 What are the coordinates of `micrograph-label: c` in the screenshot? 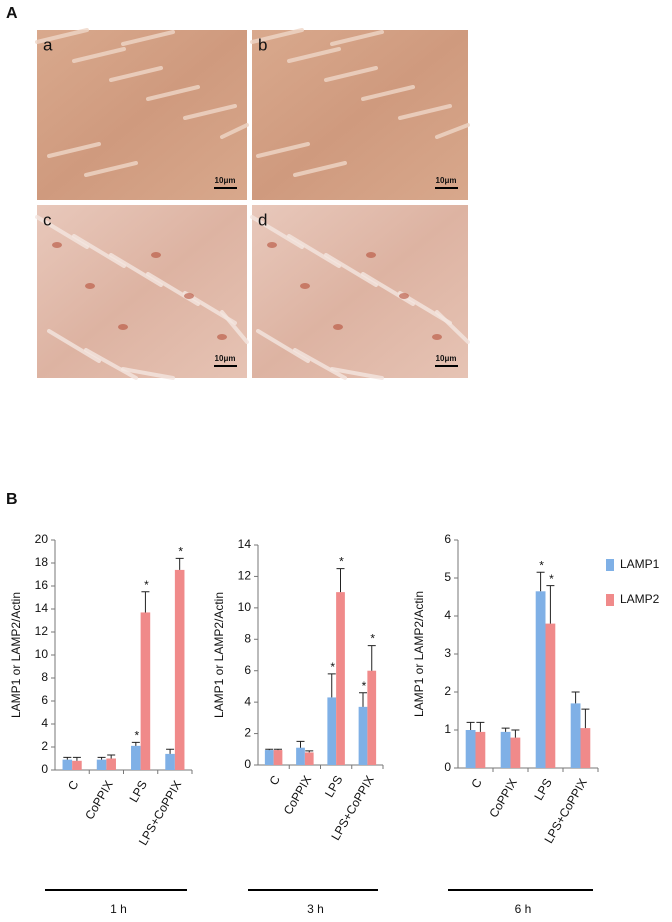 It's located at (47, 219).